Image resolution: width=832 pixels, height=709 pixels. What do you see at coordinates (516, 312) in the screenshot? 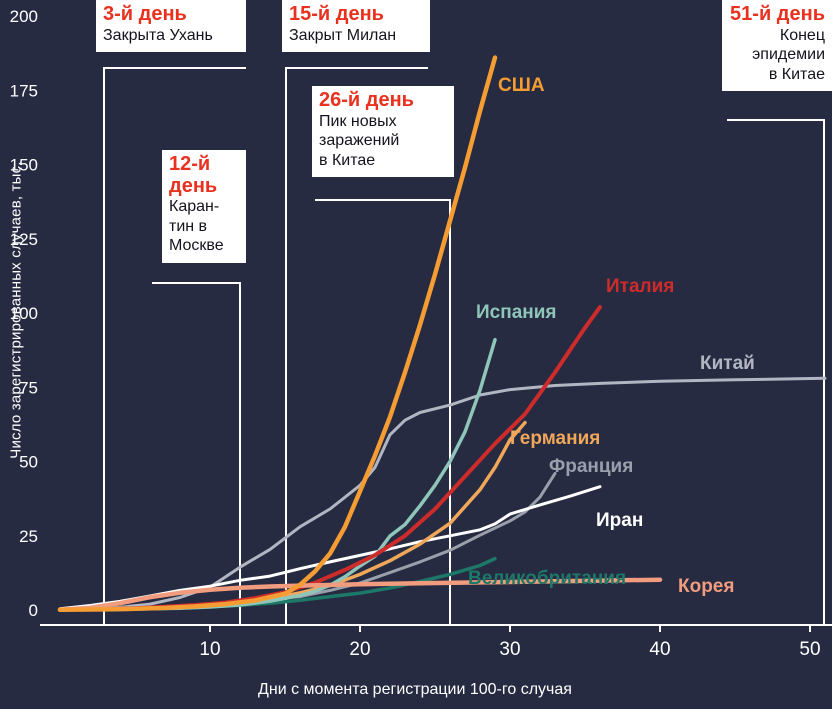
I see `series-label-spain: Испания` at bounding box center [516, 312].